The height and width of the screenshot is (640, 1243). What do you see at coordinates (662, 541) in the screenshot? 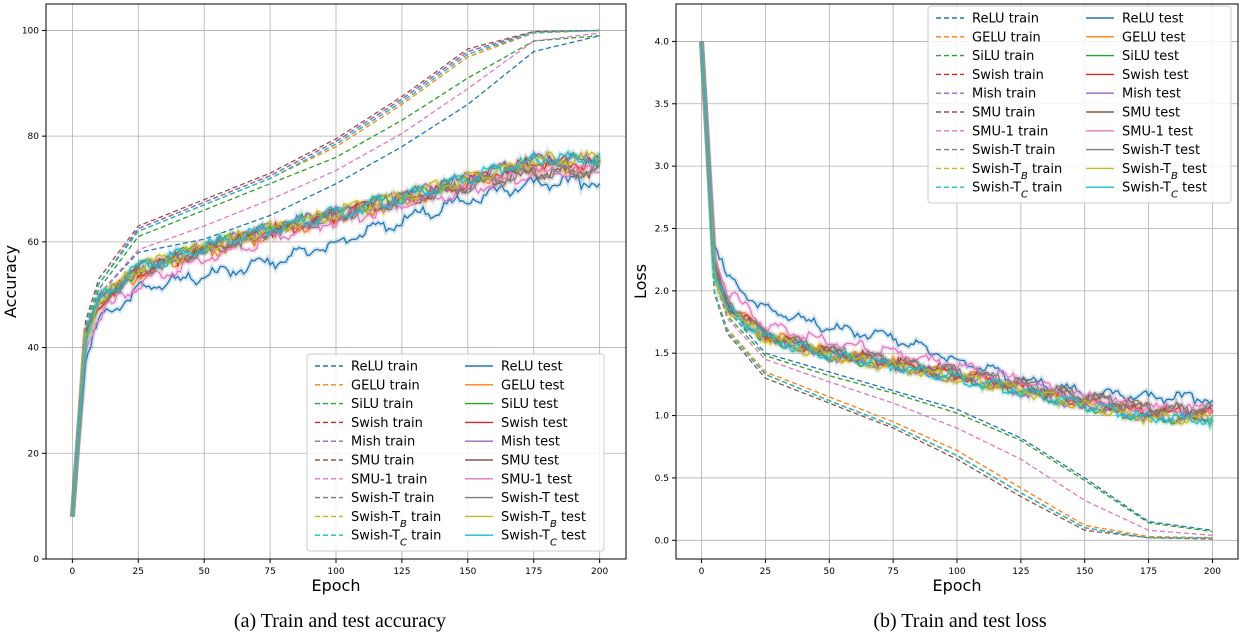
I see `y-tick-label: 0.0` at bounding box center [662, 541].